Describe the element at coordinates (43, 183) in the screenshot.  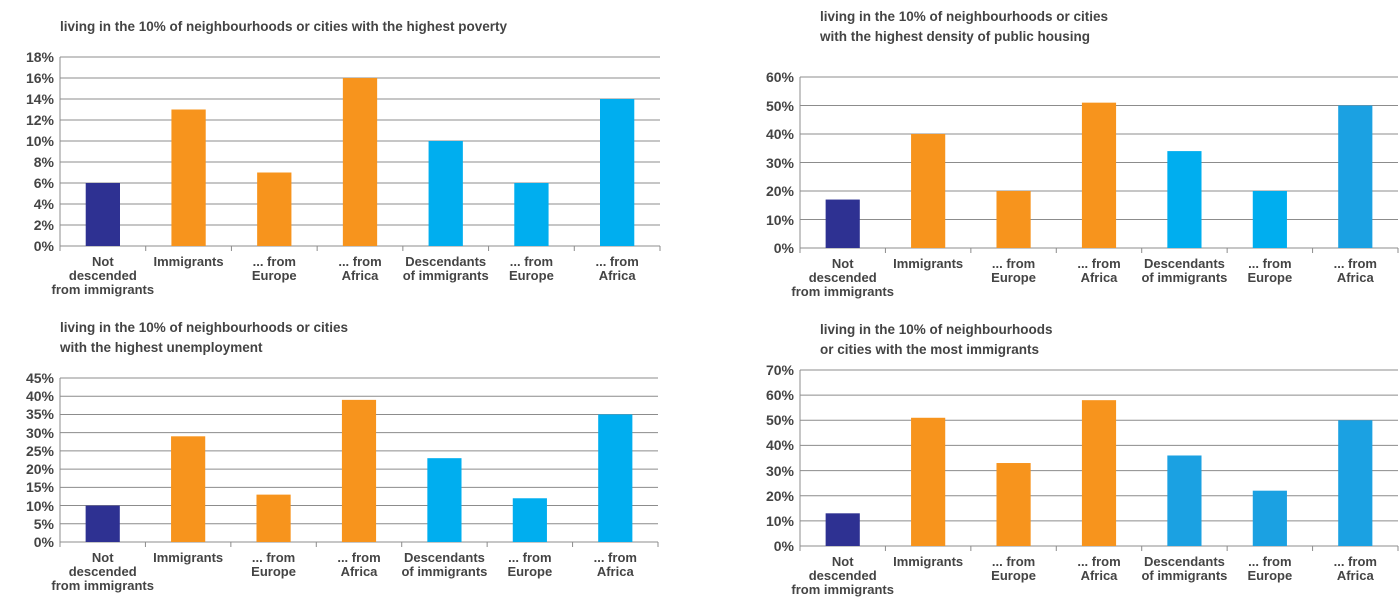
I see `y-tick-label: 6%` at that location.